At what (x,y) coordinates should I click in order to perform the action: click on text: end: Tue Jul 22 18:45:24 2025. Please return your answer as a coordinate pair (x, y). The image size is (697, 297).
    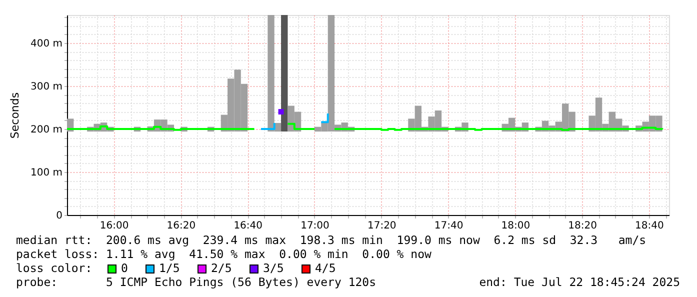
    Looking at the image, I should click on (579, 282).